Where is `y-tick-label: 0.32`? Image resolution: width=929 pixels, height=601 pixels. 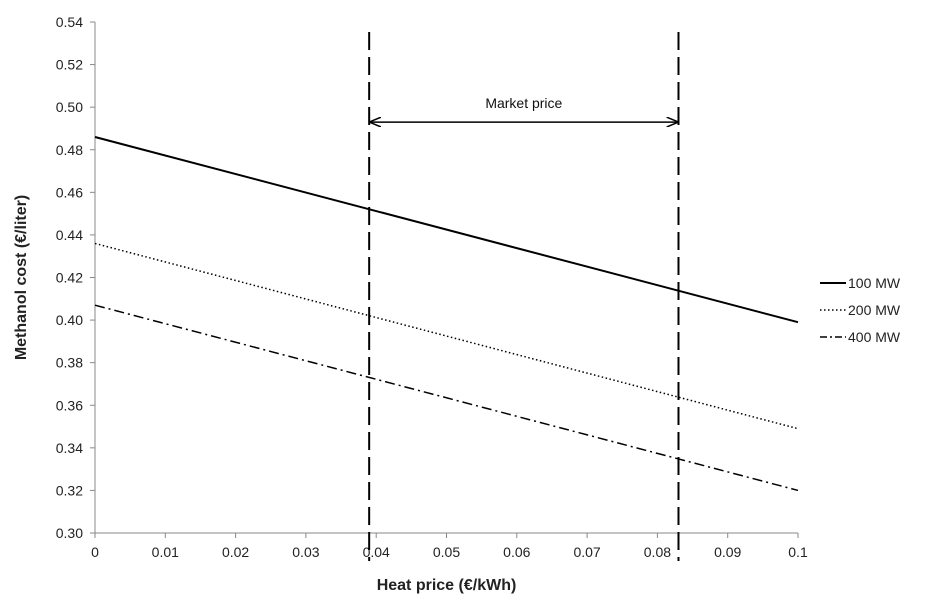
y-tick-label: 0.32 is located at coordinates (69, 490).